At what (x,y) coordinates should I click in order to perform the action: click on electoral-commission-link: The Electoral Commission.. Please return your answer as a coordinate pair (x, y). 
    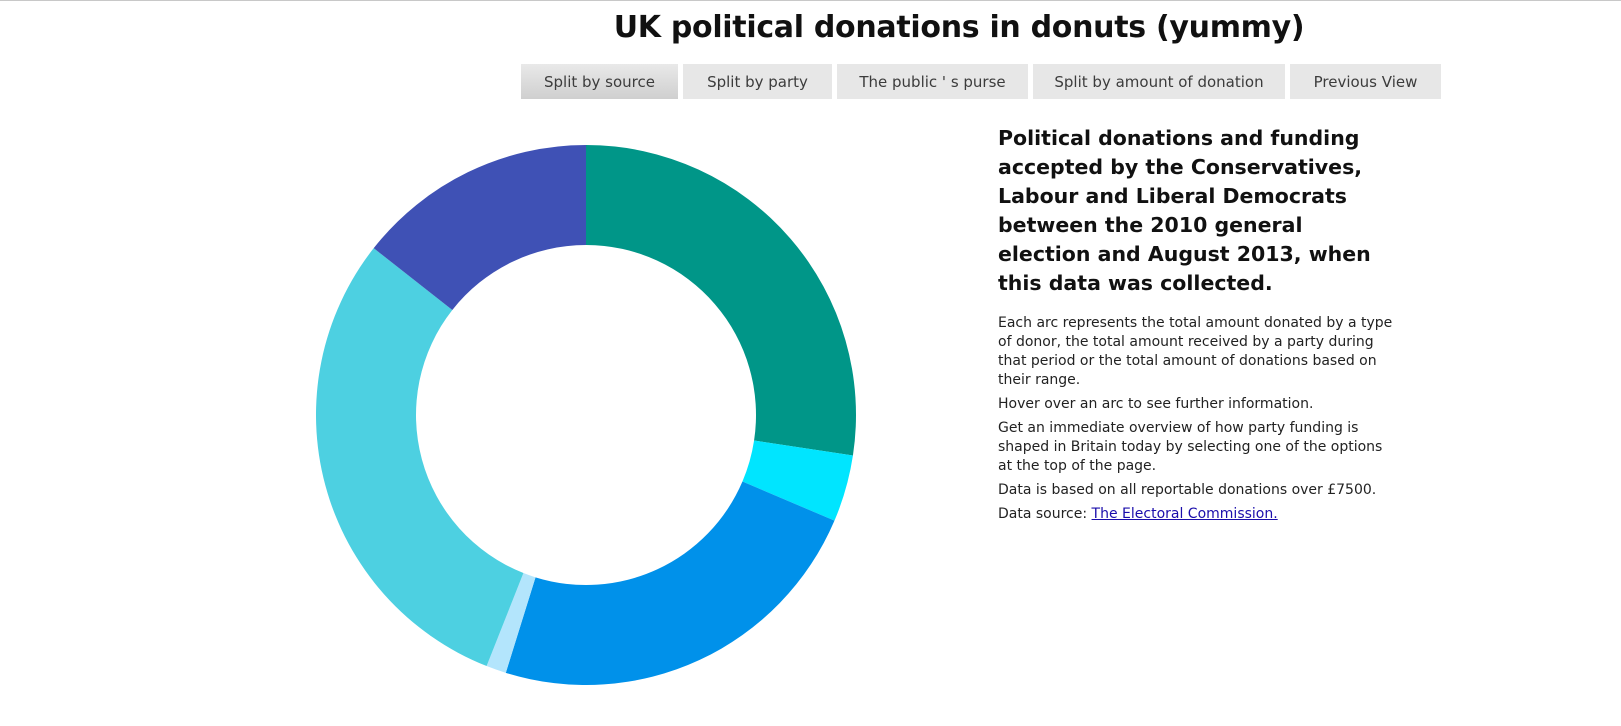
    Looking at the image, I should click on (1184, 514).